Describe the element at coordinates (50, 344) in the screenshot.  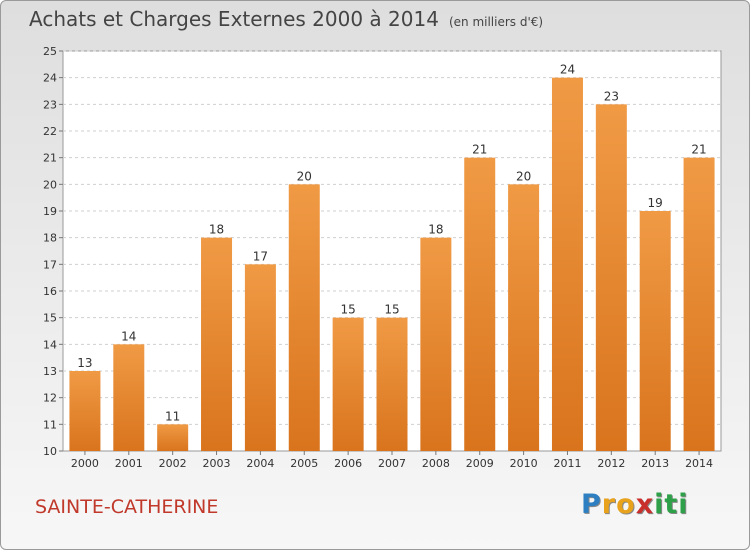
I see `y-tick-label: 14` at that location.